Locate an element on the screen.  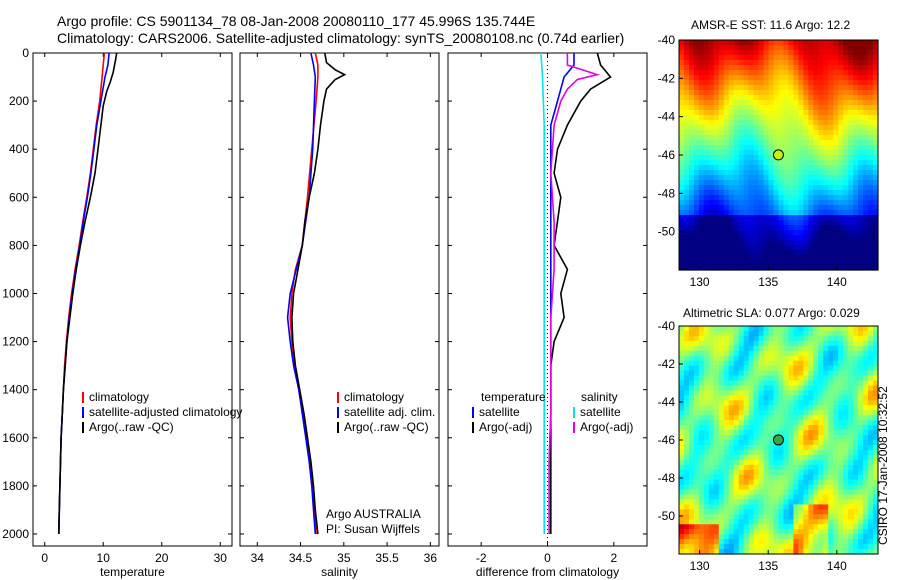
sla-map: 130 135 140-40-42-44-46-48-50 is located at coordinates (768, 446).